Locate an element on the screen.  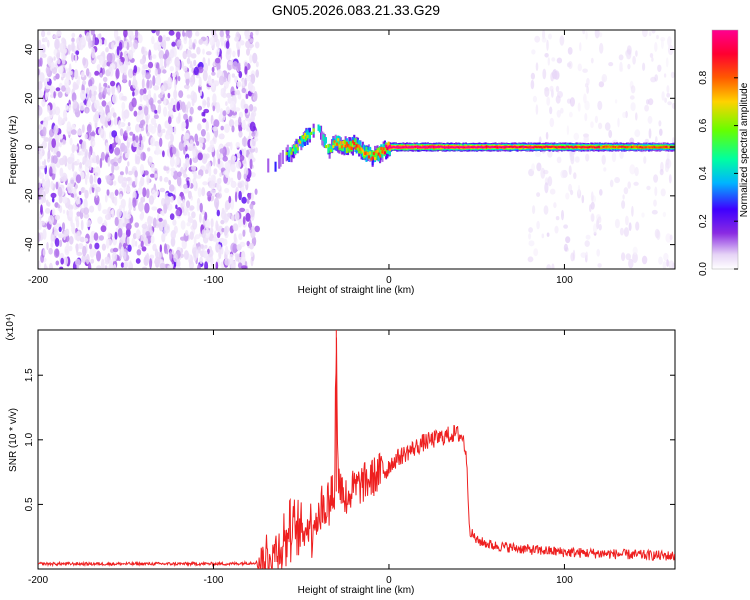
colorbar-ticks: 0.0 0.2 0.4 0.6 0.8 is located at coordinates (718, 173).